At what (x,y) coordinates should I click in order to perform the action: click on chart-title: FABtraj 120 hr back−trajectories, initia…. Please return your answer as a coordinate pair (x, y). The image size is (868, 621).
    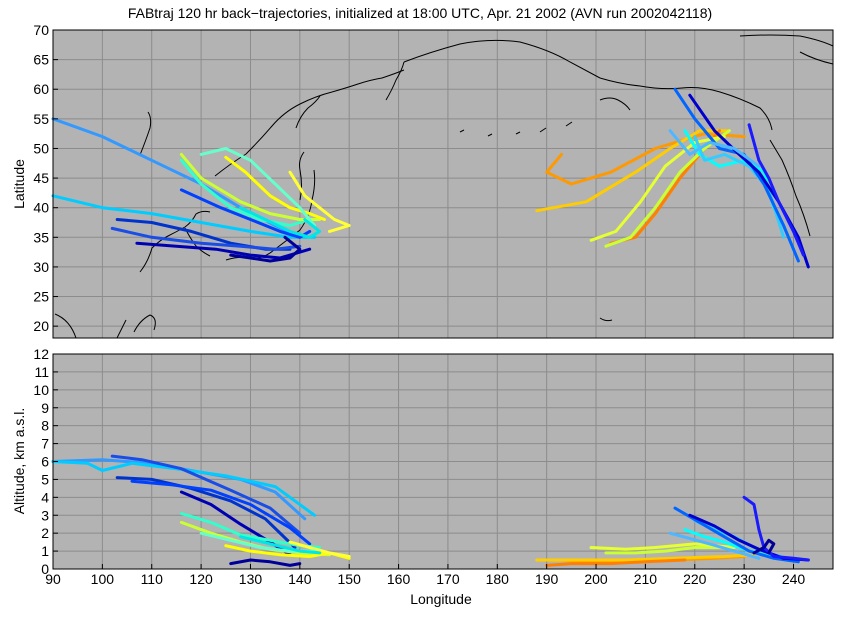
    Looking at the image, I should click on (420, 13).